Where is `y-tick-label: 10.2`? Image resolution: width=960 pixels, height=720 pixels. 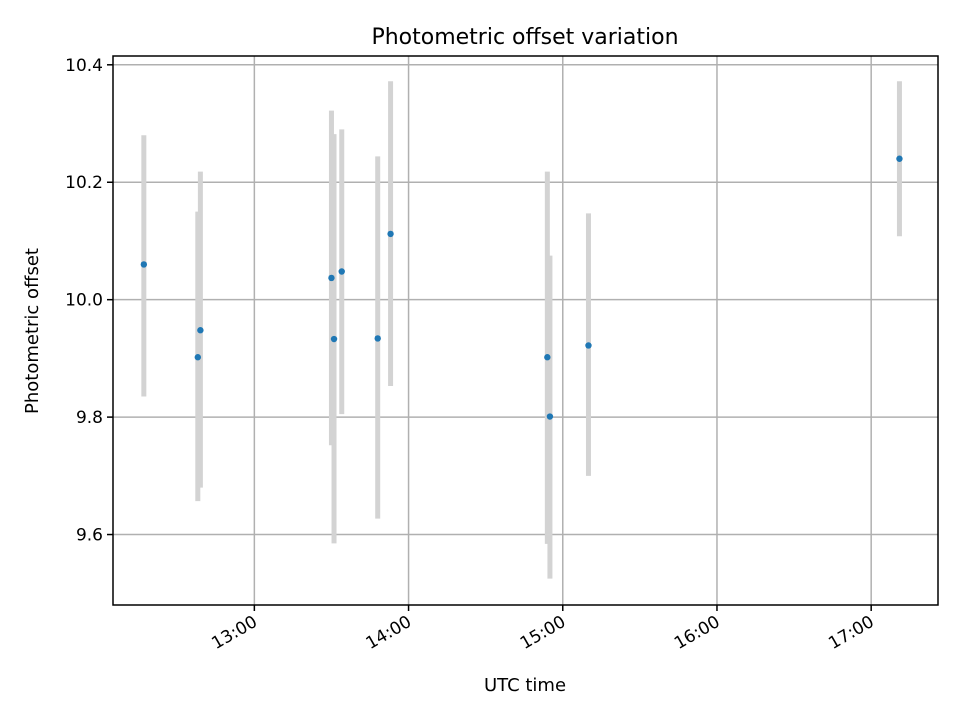 y-tick-label: 10.2 is located at coordinates (84, 183).